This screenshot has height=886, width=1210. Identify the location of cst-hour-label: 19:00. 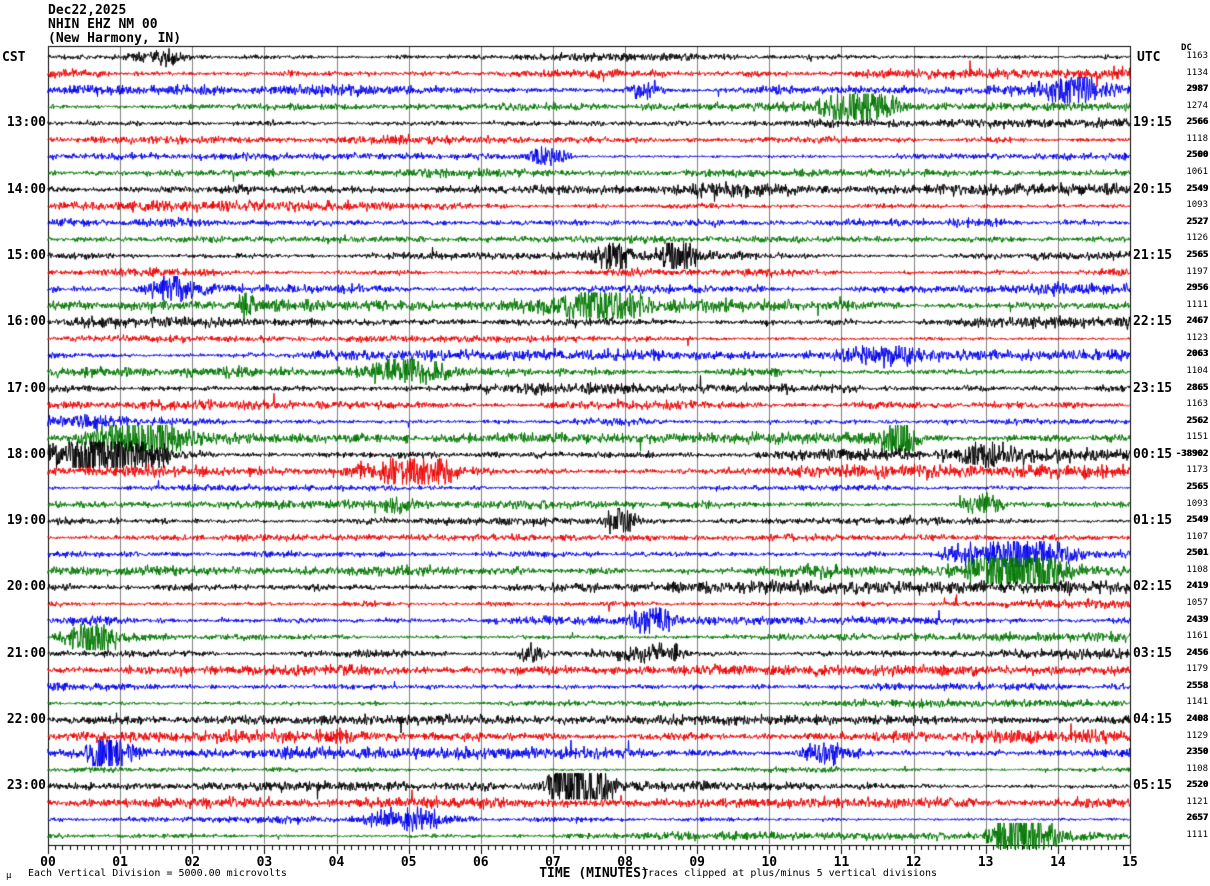
(26, 521).